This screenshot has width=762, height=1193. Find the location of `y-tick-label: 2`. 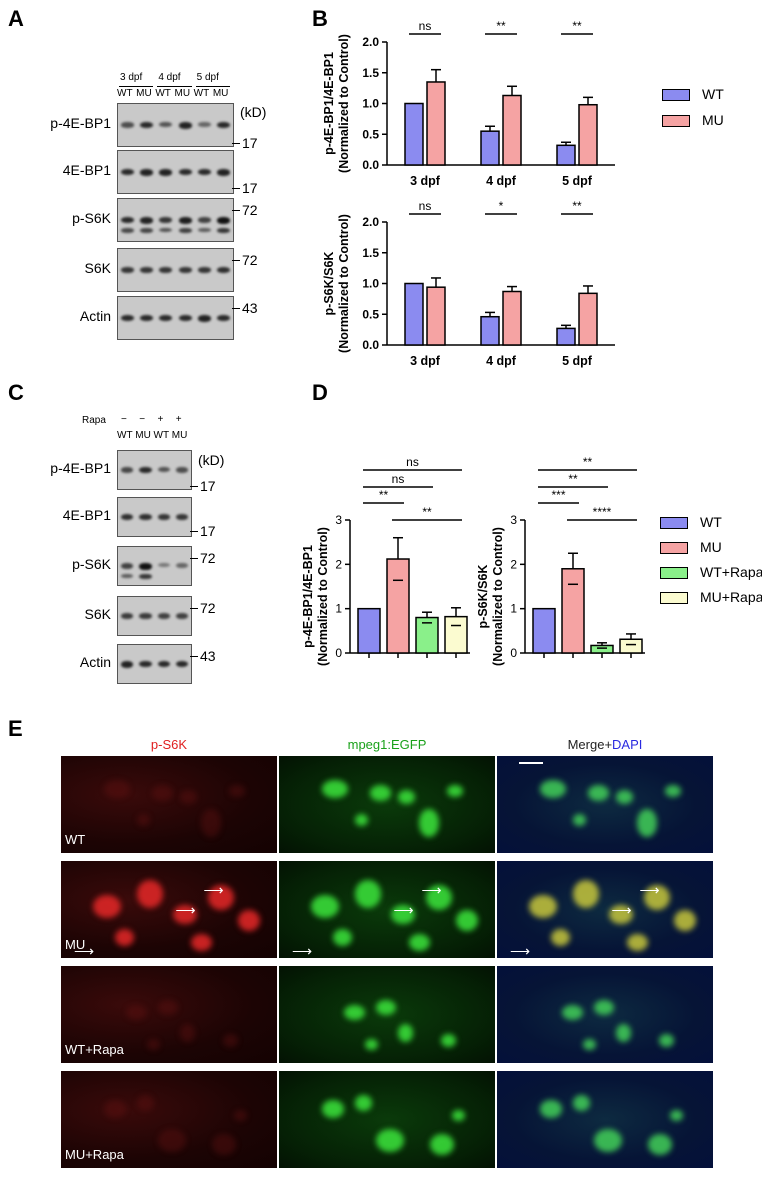

y-tick-label: 2 is located at coordinates (513, 564).